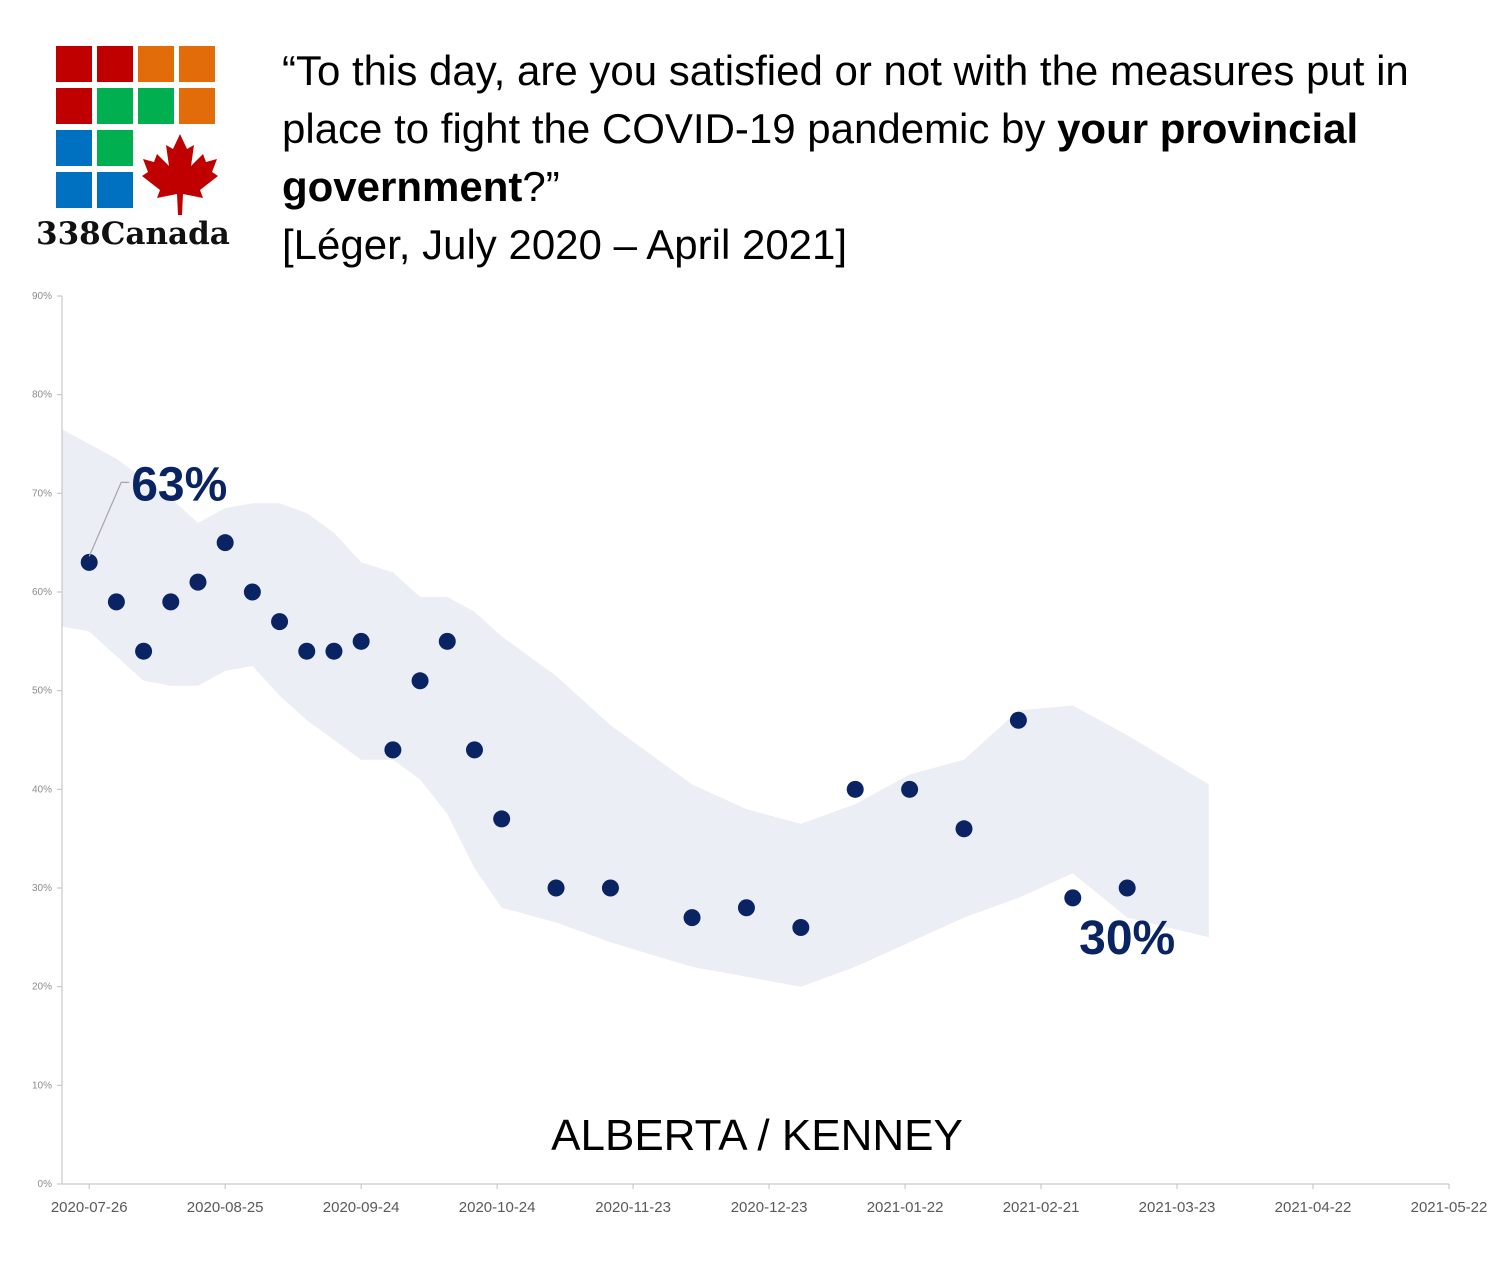 The height and width of the screenshot is (1272, 1512). What do you see at coordinates (1127, 938) in the screenshot?
I see `annotation-label-last: 30%` at bounding box center [1127, 938].